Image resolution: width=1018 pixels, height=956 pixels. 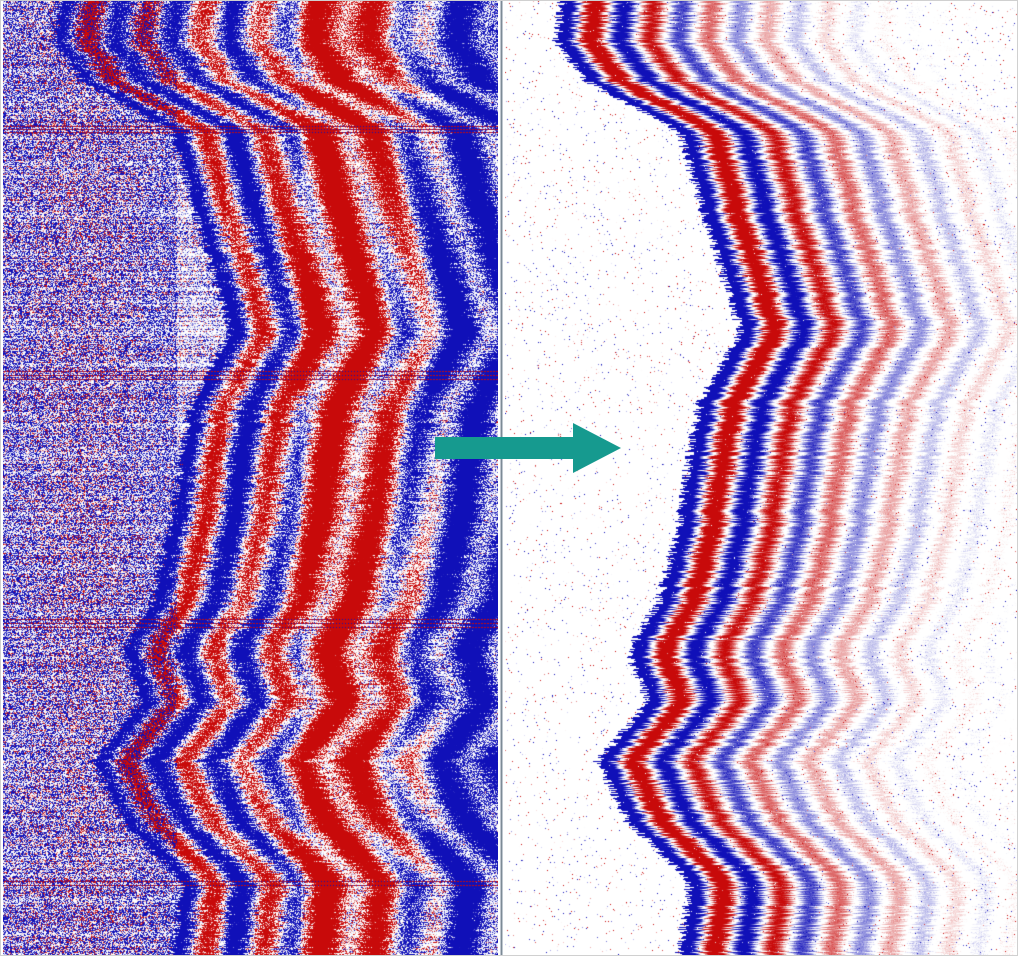 What do you see at coordinates (528, 448) in the screenshot?
I see `right-arrow-icon` at bounding box center [528, 448].